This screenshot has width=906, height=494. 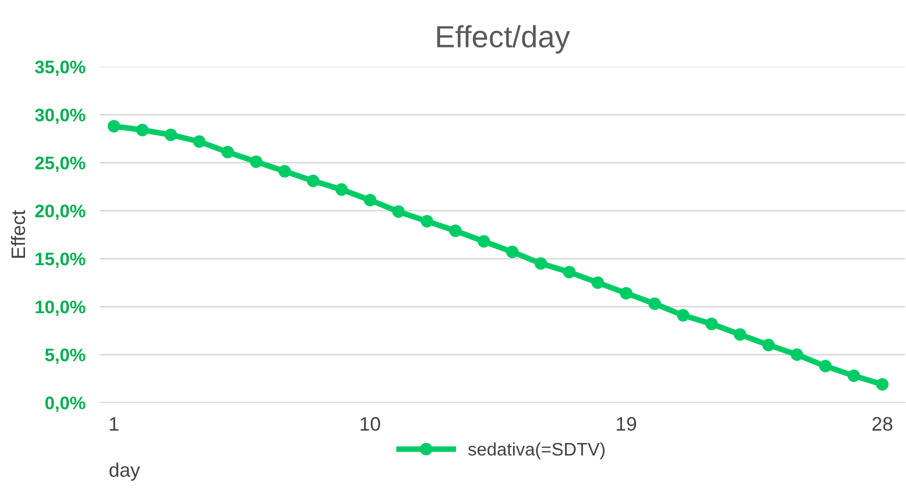 What do you see at coordinates (114, 424) in the screenshot?
I see `x-tick-label: 1` at bounding box center [114, 424].